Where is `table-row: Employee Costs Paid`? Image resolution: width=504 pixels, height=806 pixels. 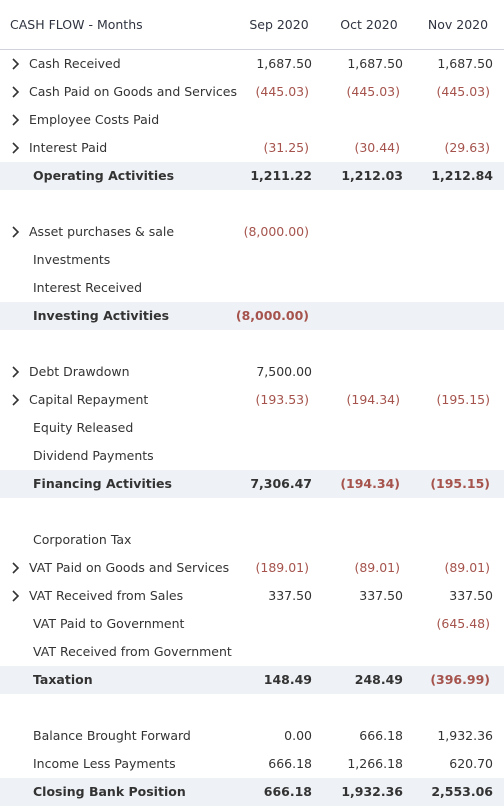
table-row: Employee Costs Paid is located at coordinates (252, 120).